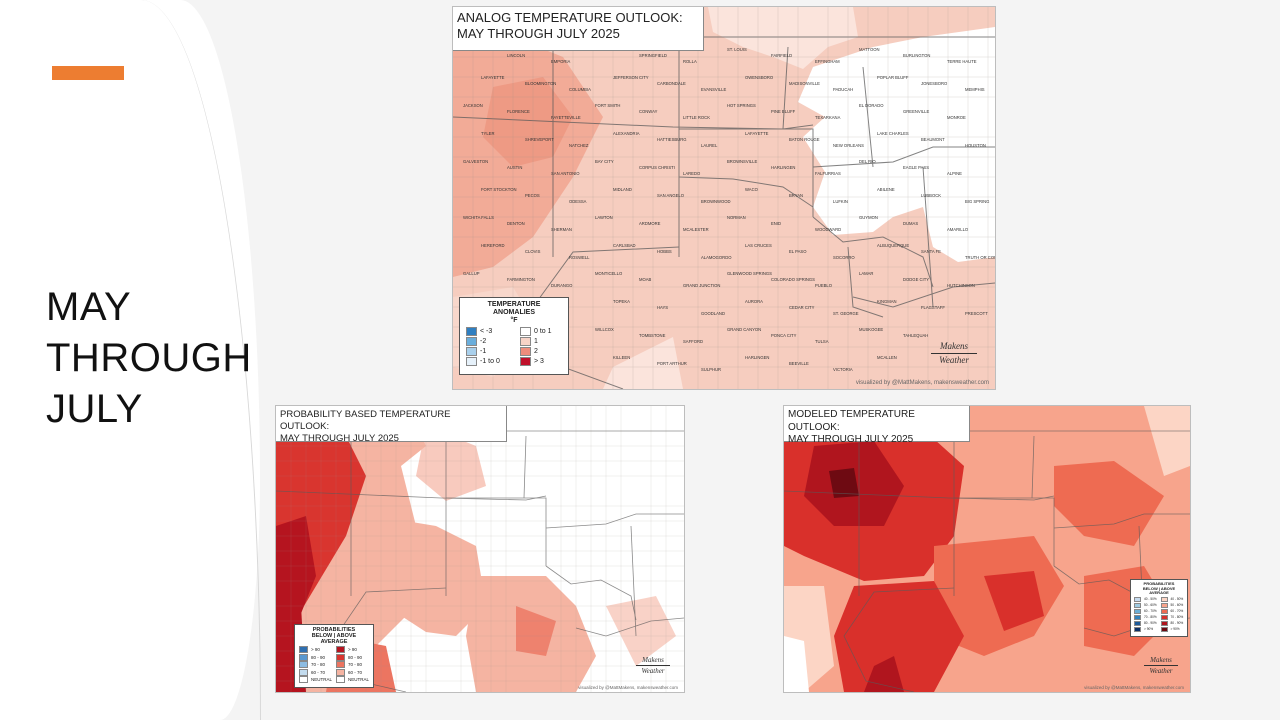 Image resolution: width=1280 pixels, height=720 pixels. I want to click on legend-title-line: BELOW | ABOVE, so click(334, 636).